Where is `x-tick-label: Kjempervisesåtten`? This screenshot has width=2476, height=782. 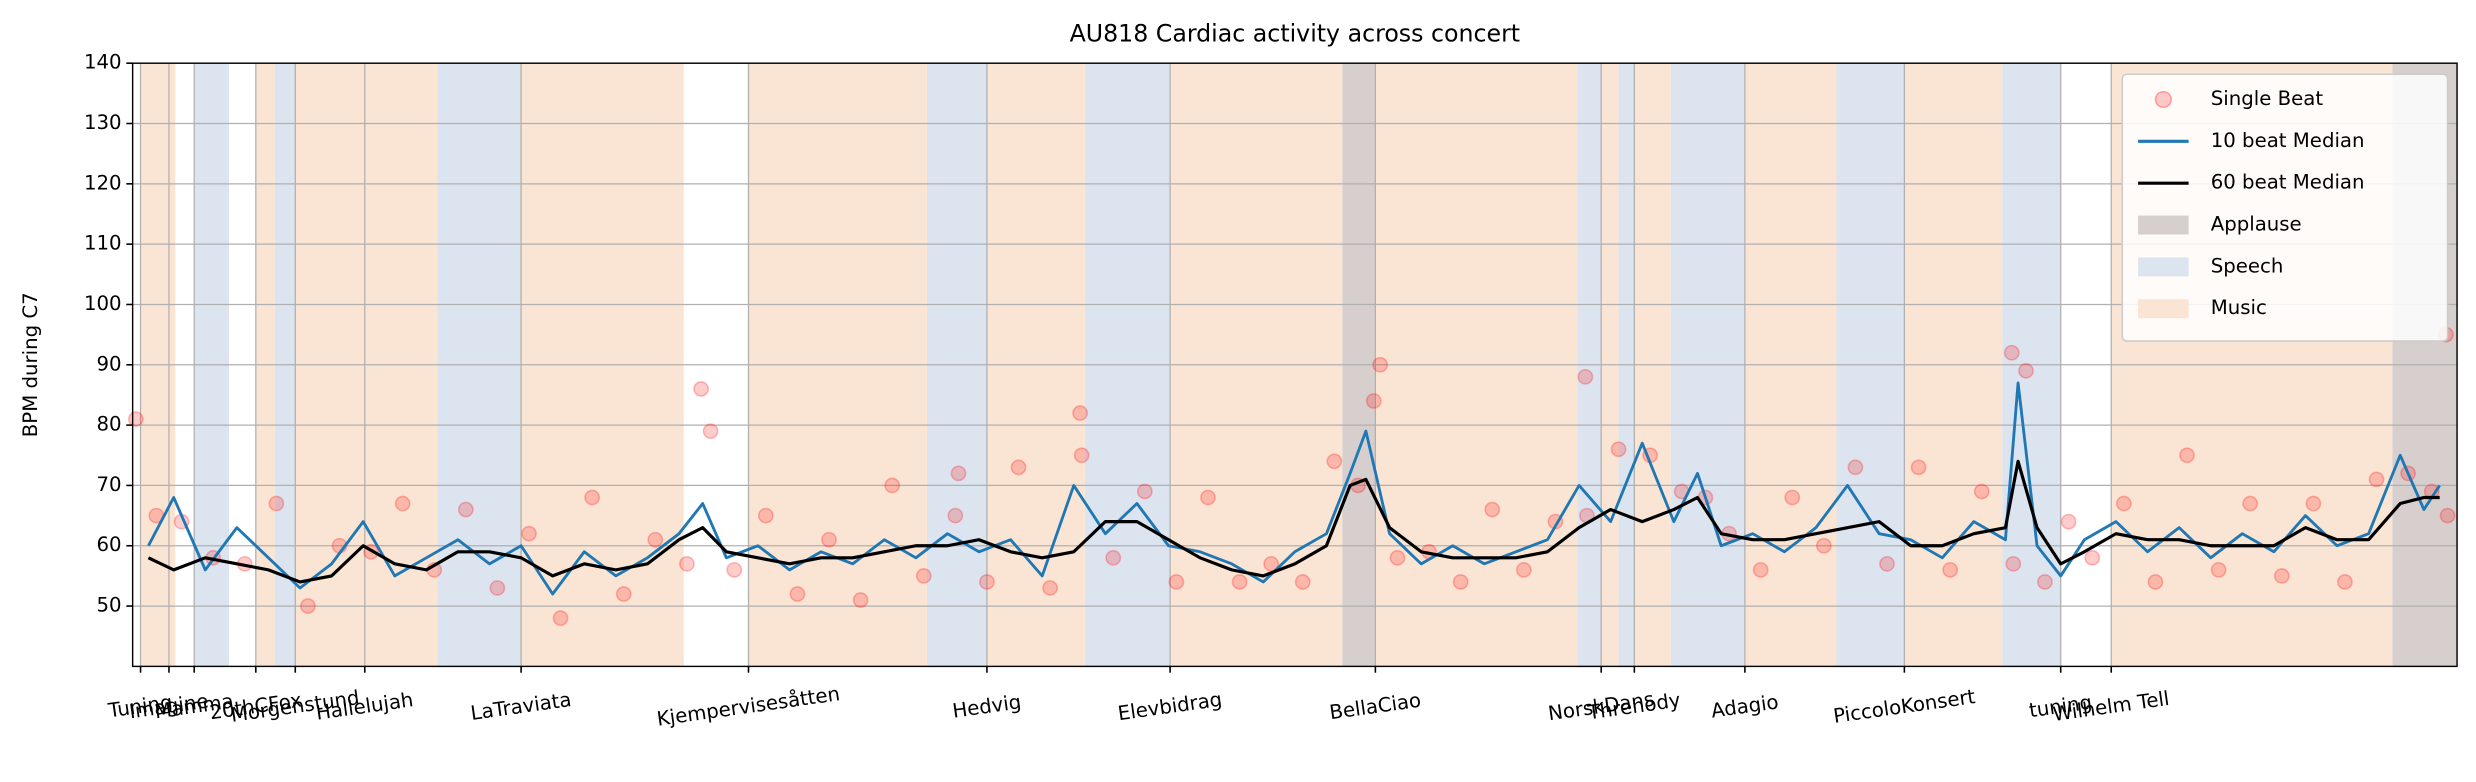 x-tick-label: Kjempervisesåtten is located at coordinates (748, 706).